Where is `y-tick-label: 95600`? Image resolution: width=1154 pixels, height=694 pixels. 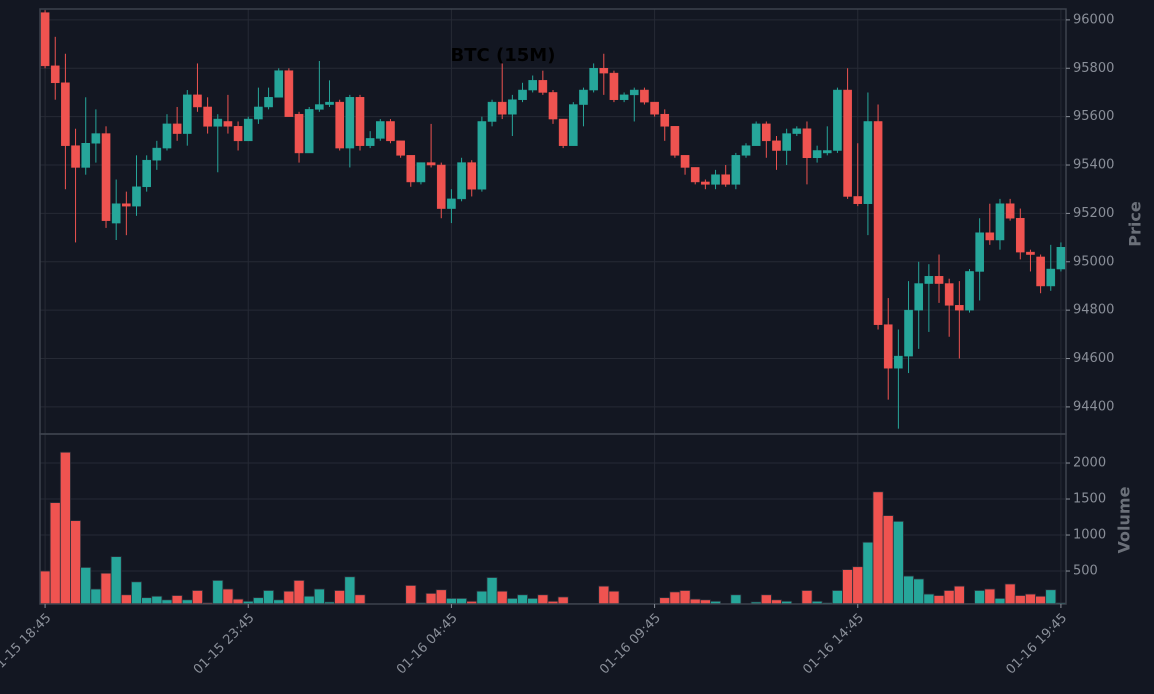
y-tick-label: 95600 is located at coordinates (1093, 116).